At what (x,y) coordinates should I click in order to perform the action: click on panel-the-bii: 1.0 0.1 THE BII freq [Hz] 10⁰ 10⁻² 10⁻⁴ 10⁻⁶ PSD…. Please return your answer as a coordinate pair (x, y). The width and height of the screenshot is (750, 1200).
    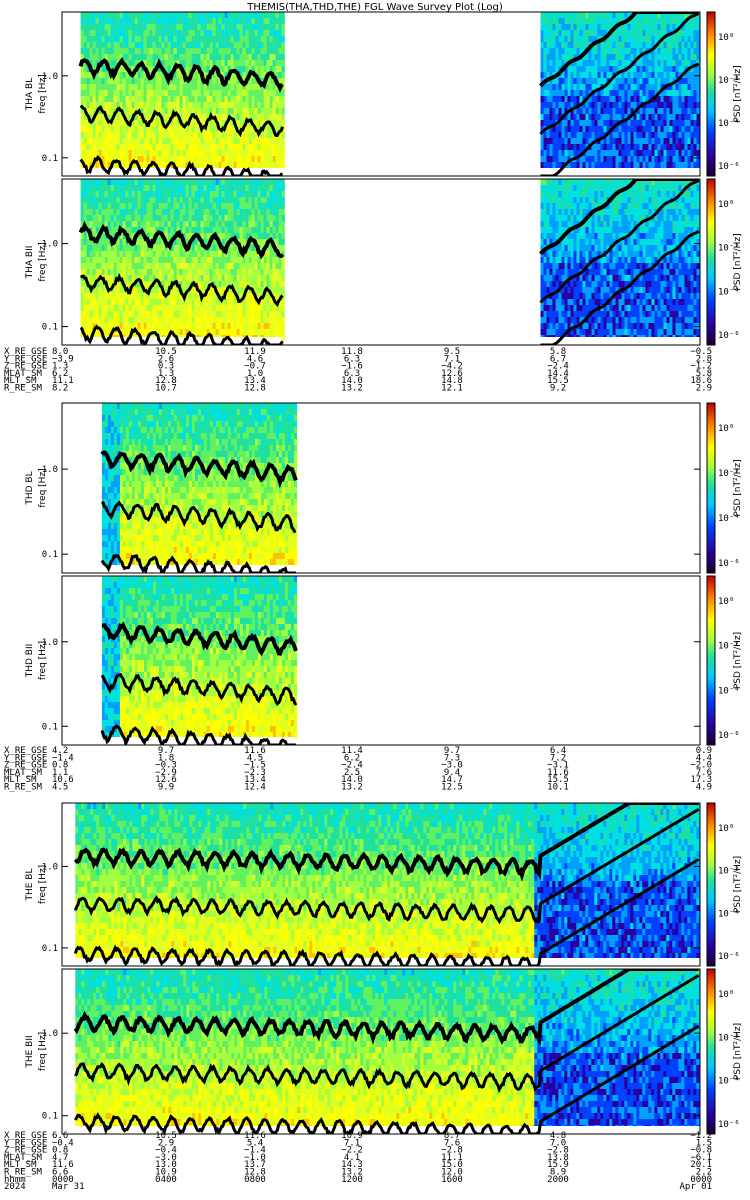
    Looking at the image, I should click on (384, 1051).